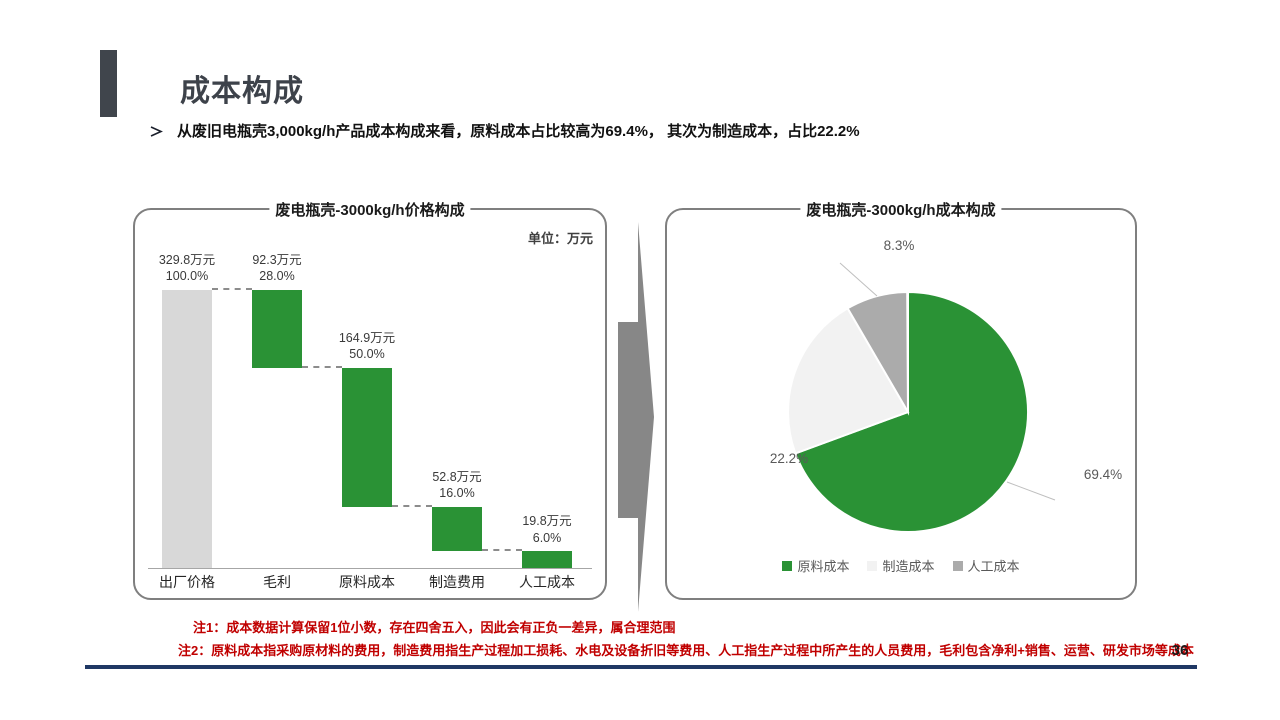 This screenshot has width=1280, height=720. What do you see at coordinates (901, 209) in the screenshot?
I see `pie-panel-title: 废电瓶壳-3000kg/h成本构成` at bounding box center [901, 209].